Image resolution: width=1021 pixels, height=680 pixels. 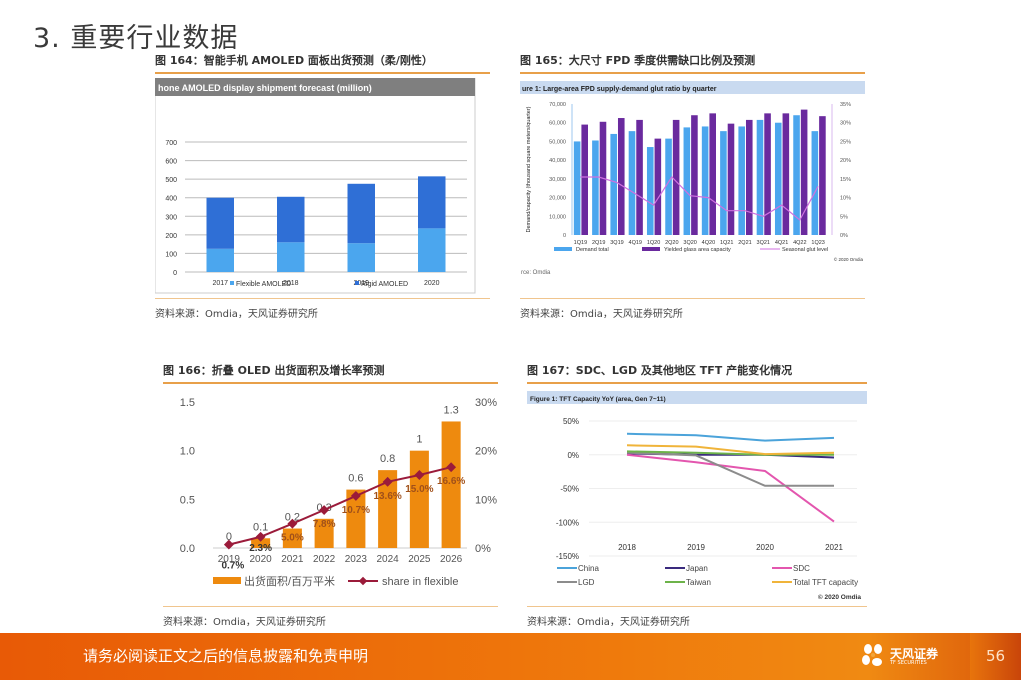 What do you see at coordinates (340, 506) in the screenshot?
I see `share-line` at bounding box center [340, 506].